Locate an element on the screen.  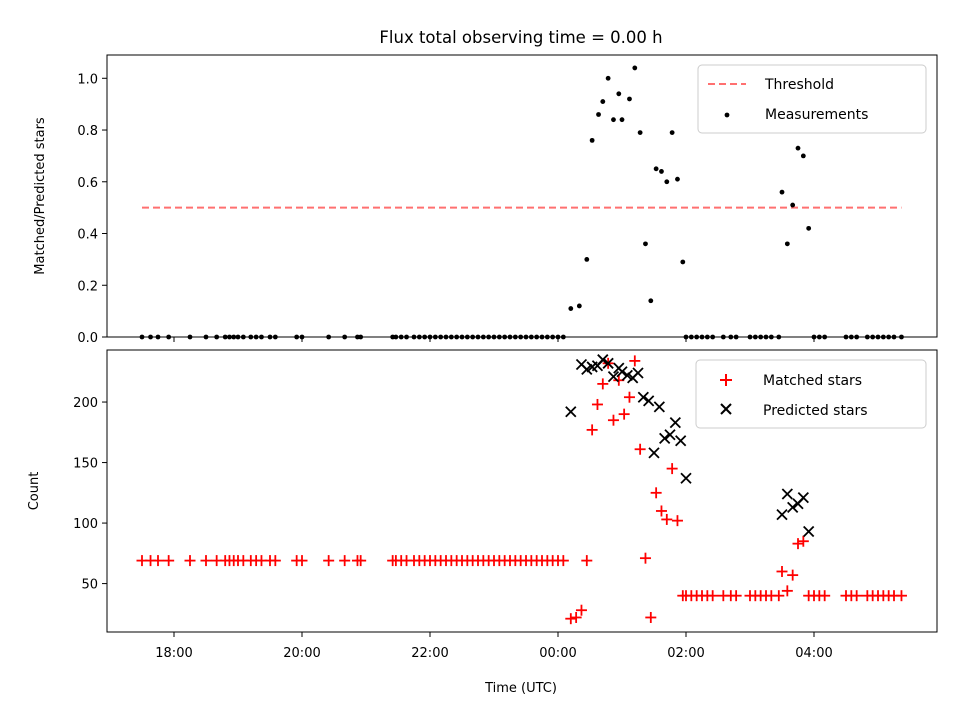
predicted-stars-points is located at coordinates (690, 446).